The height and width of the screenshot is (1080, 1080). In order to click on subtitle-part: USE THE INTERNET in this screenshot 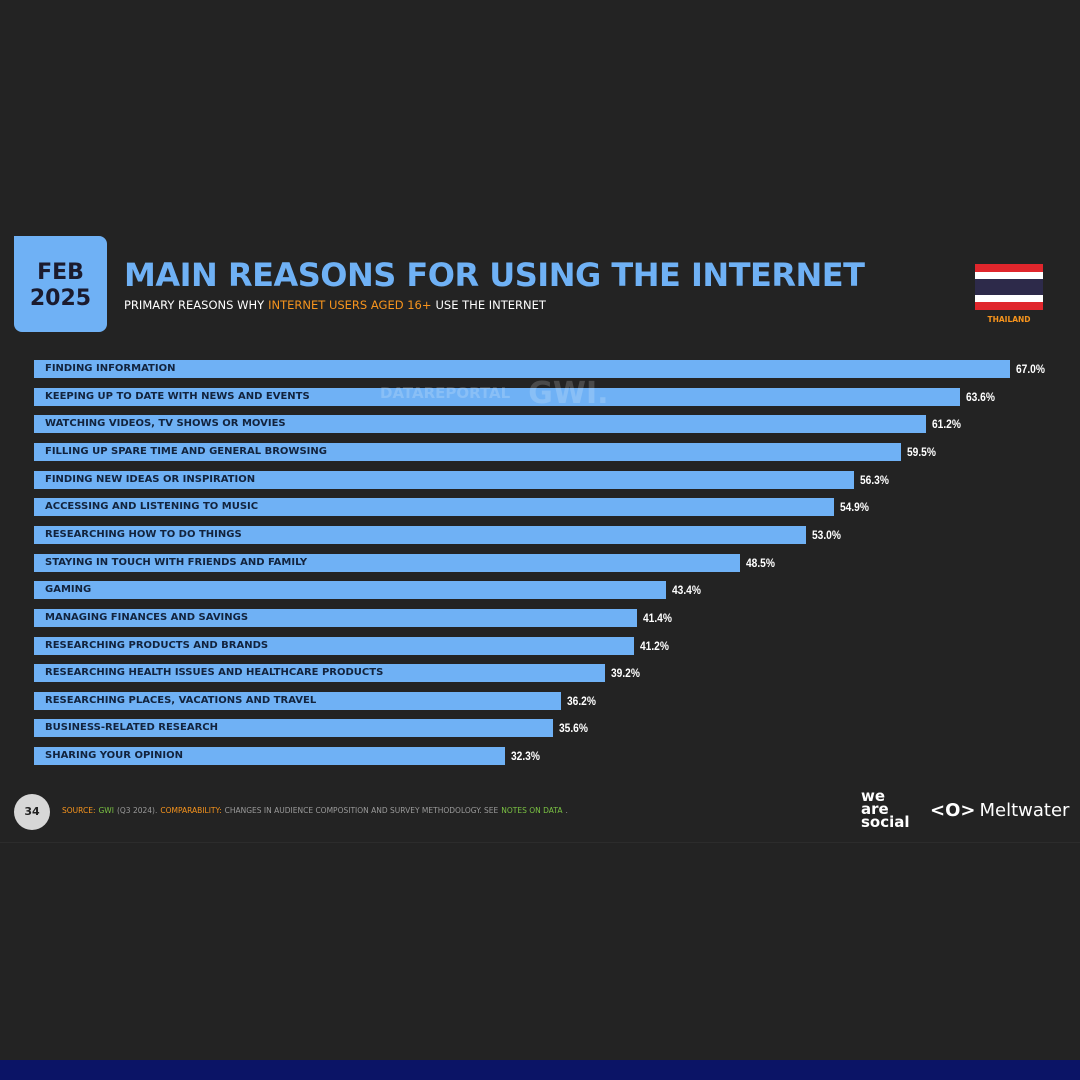, I will do `click(490, 305)`.